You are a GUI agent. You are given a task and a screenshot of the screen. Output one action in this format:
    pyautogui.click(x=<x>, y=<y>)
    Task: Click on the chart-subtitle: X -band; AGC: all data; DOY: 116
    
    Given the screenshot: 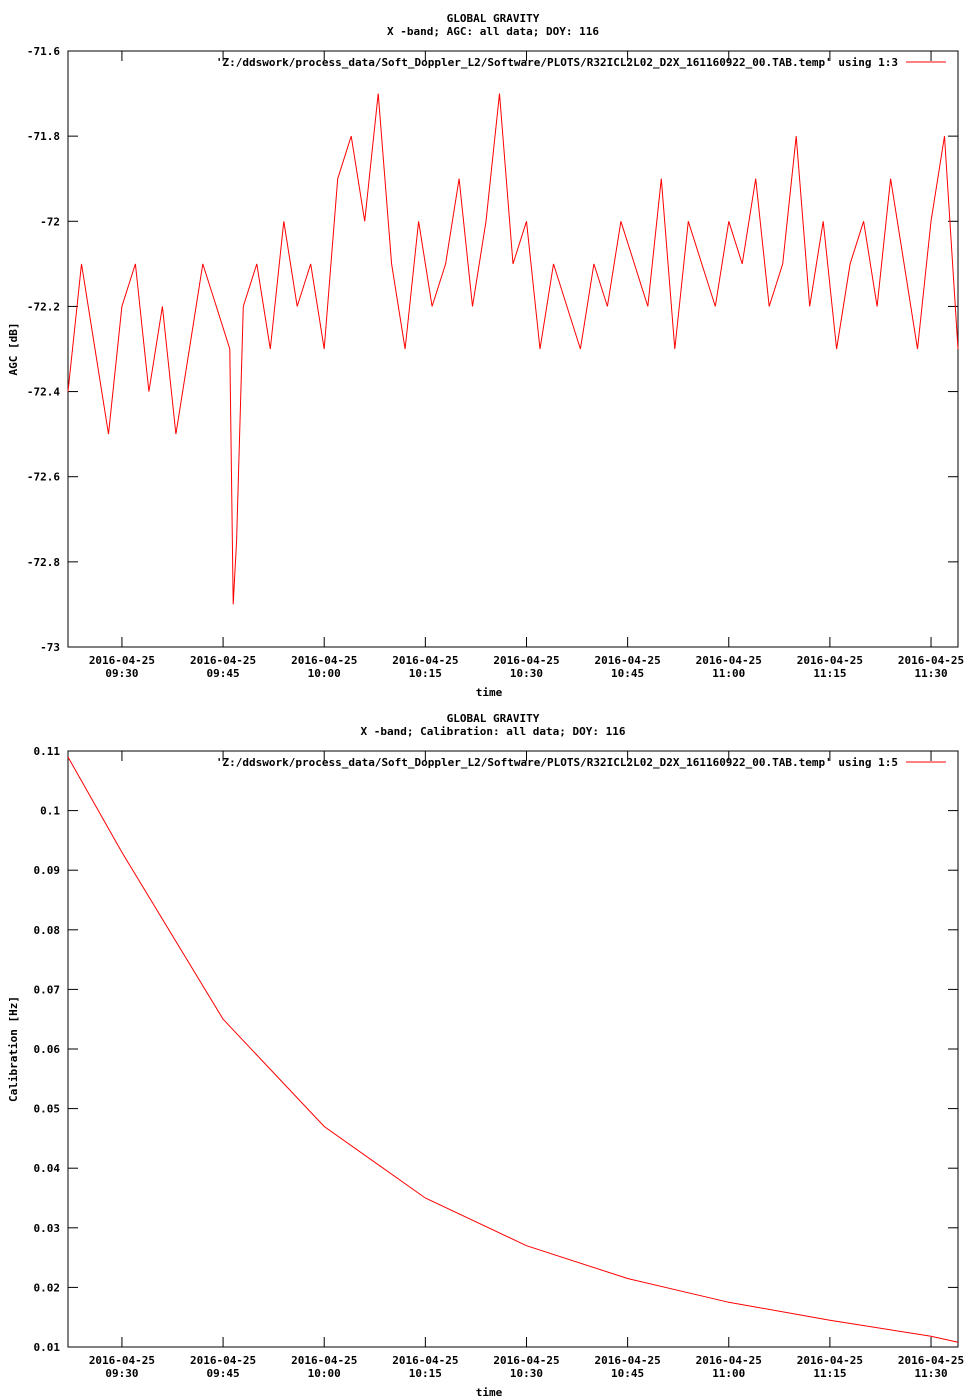 What is the action you would take?
    pyautogui.click(x=493, y=31)
    